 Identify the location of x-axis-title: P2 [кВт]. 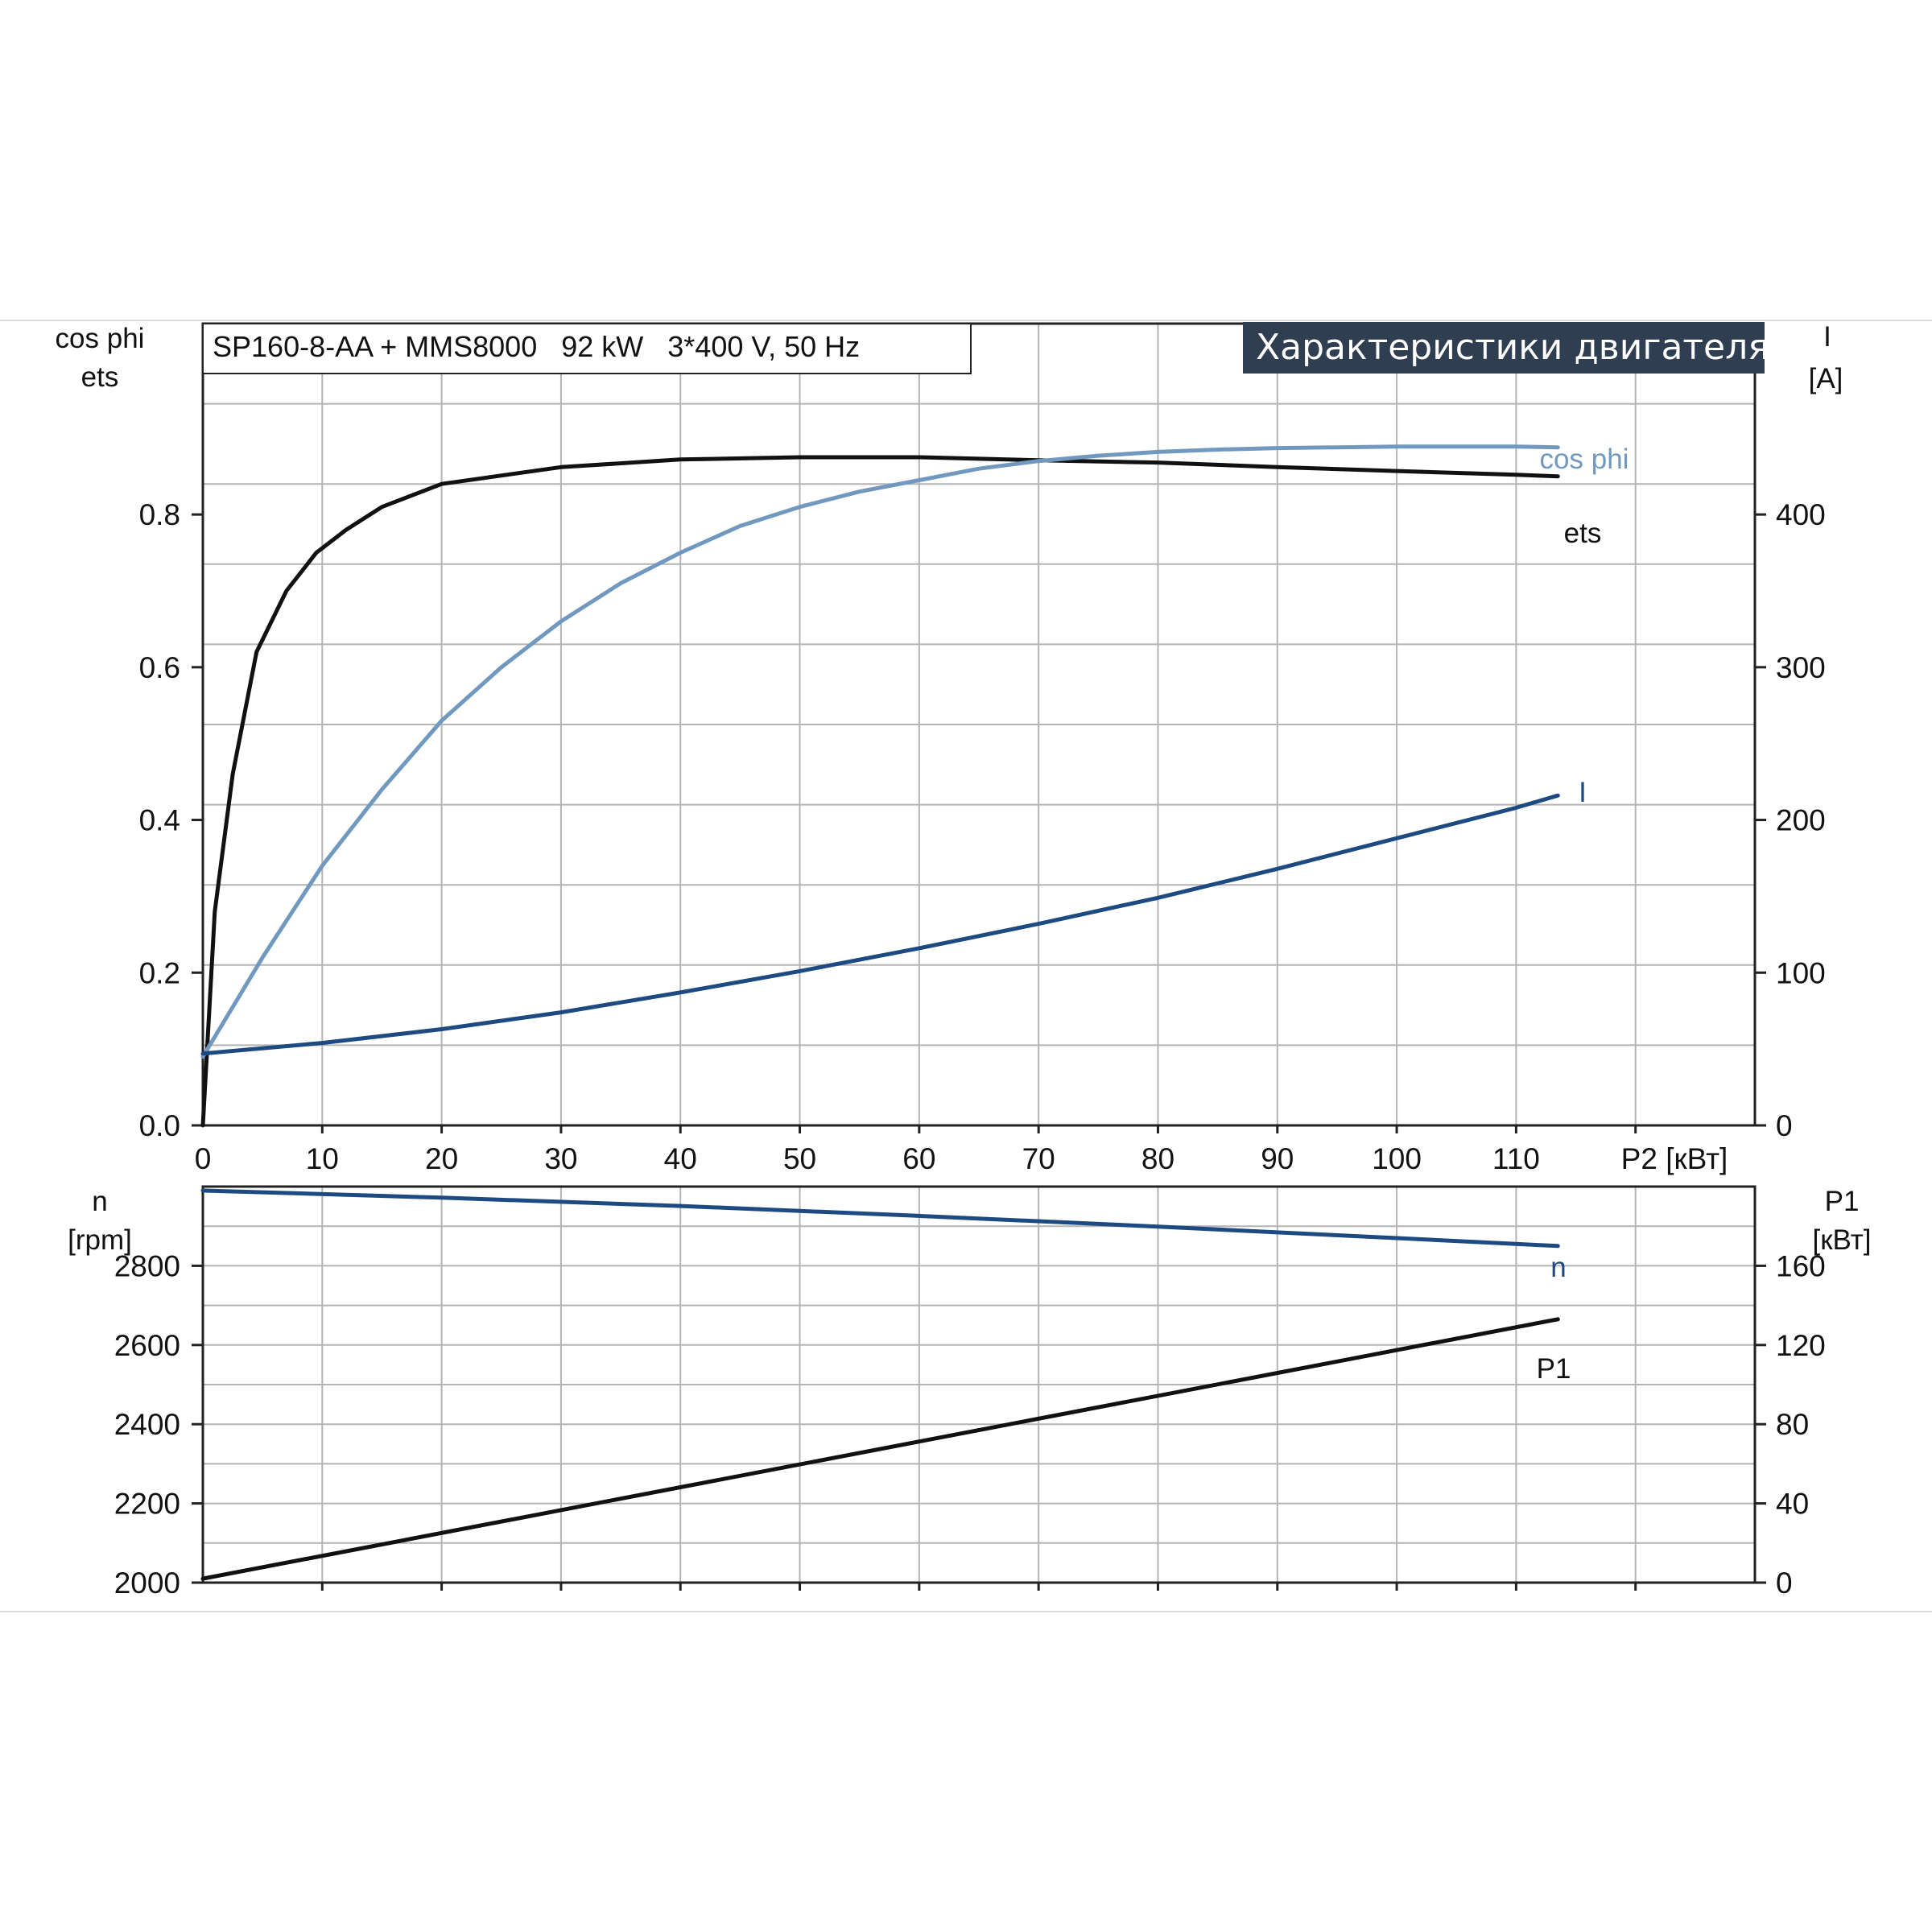
(1674, 1158).